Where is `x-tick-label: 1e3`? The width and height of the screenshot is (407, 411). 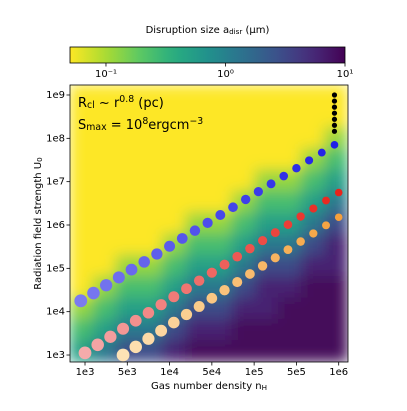
x-tick-label: 1e3 is located at coordinates (85, 372).